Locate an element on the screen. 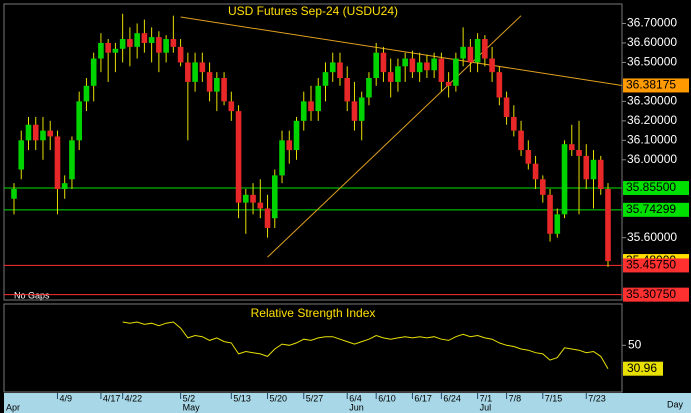  x-tick-label: 4/22 is located at coordinates (134, 398).